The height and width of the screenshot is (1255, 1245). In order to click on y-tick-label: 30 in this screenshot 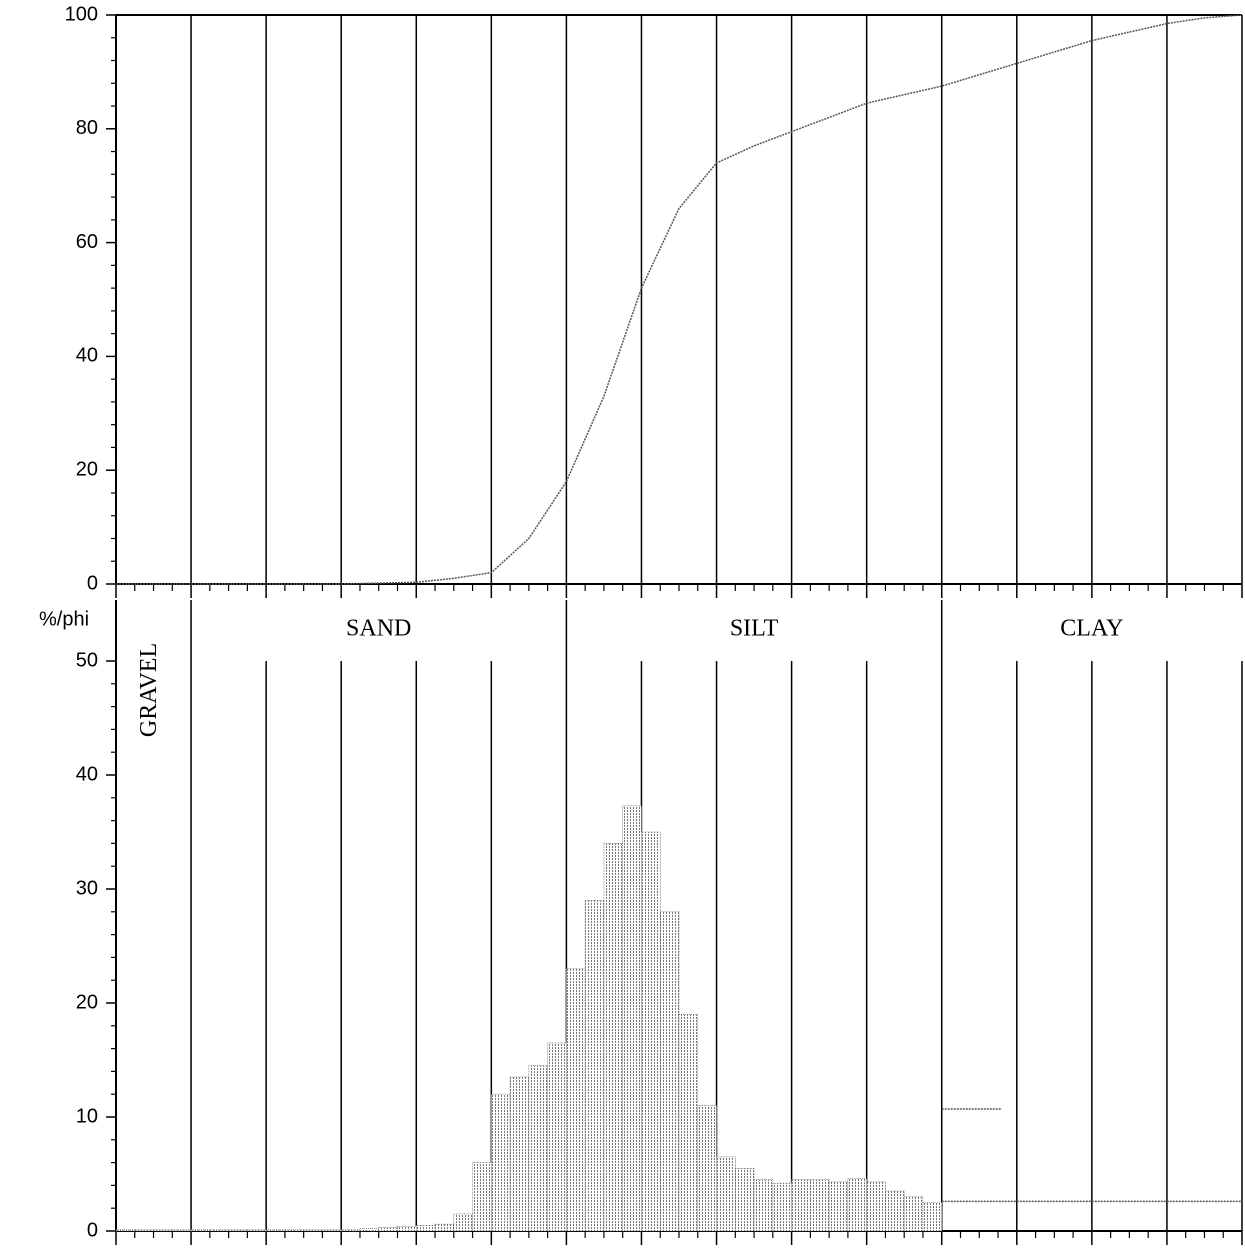, I will do `click(87, 888)`.